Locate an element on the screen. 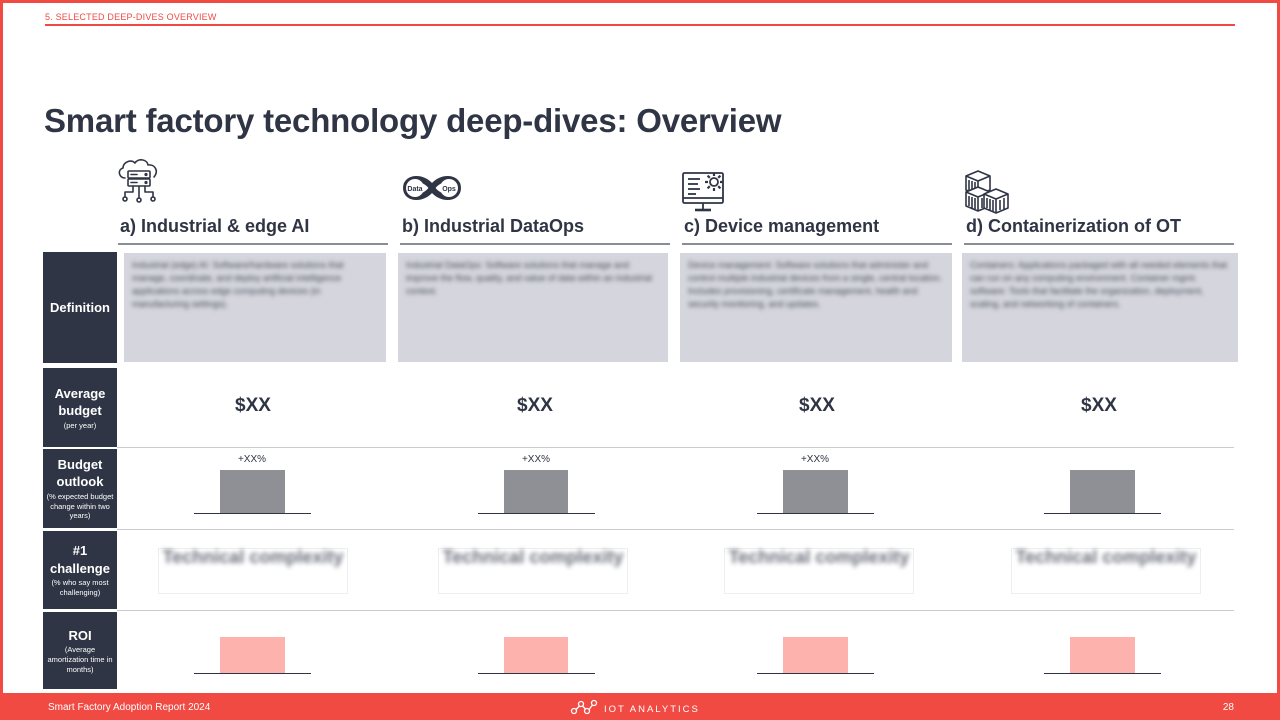 Image resolution: width=1280 pixels, height=720 pixels. footer-brand: IOT ANALYTICS is located at coordinates (635, 709).